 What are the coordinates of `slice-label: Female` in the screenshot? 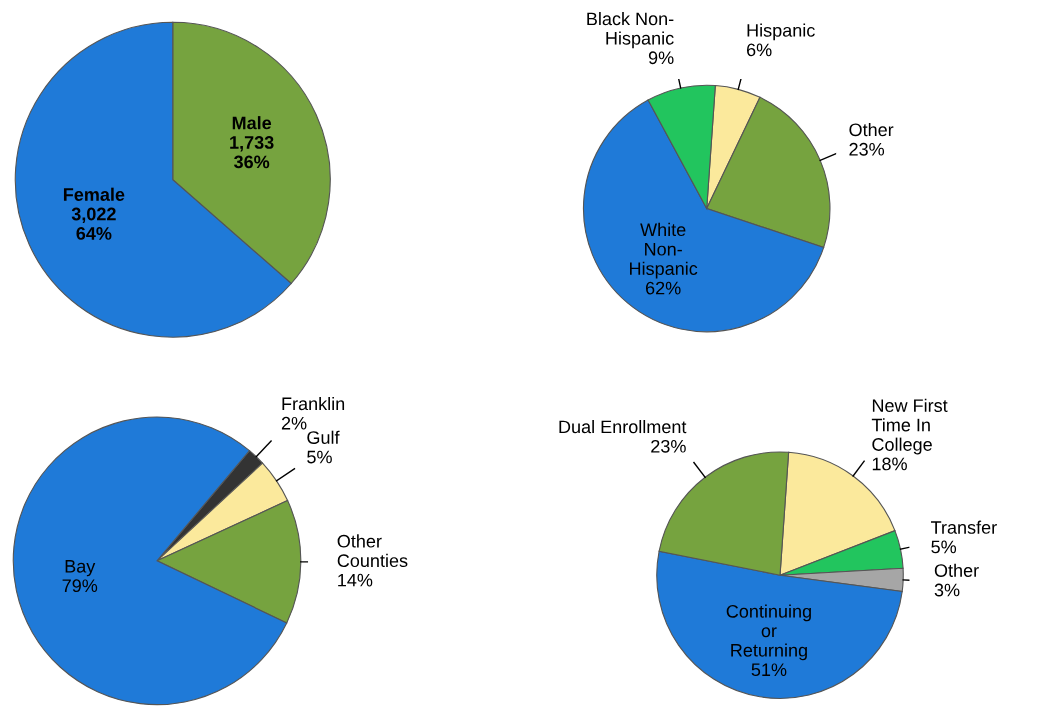 It's located at (94, 194).